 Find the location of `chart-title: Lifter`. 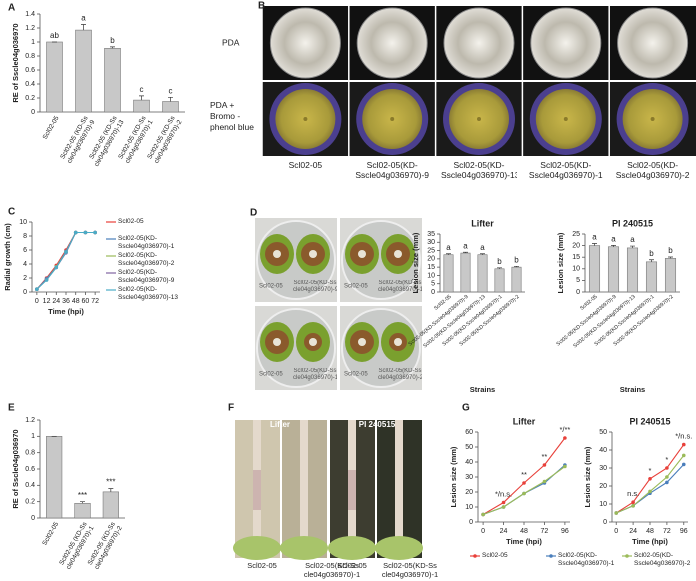

chart-title: Lifter is located at coordinates (482, 223).